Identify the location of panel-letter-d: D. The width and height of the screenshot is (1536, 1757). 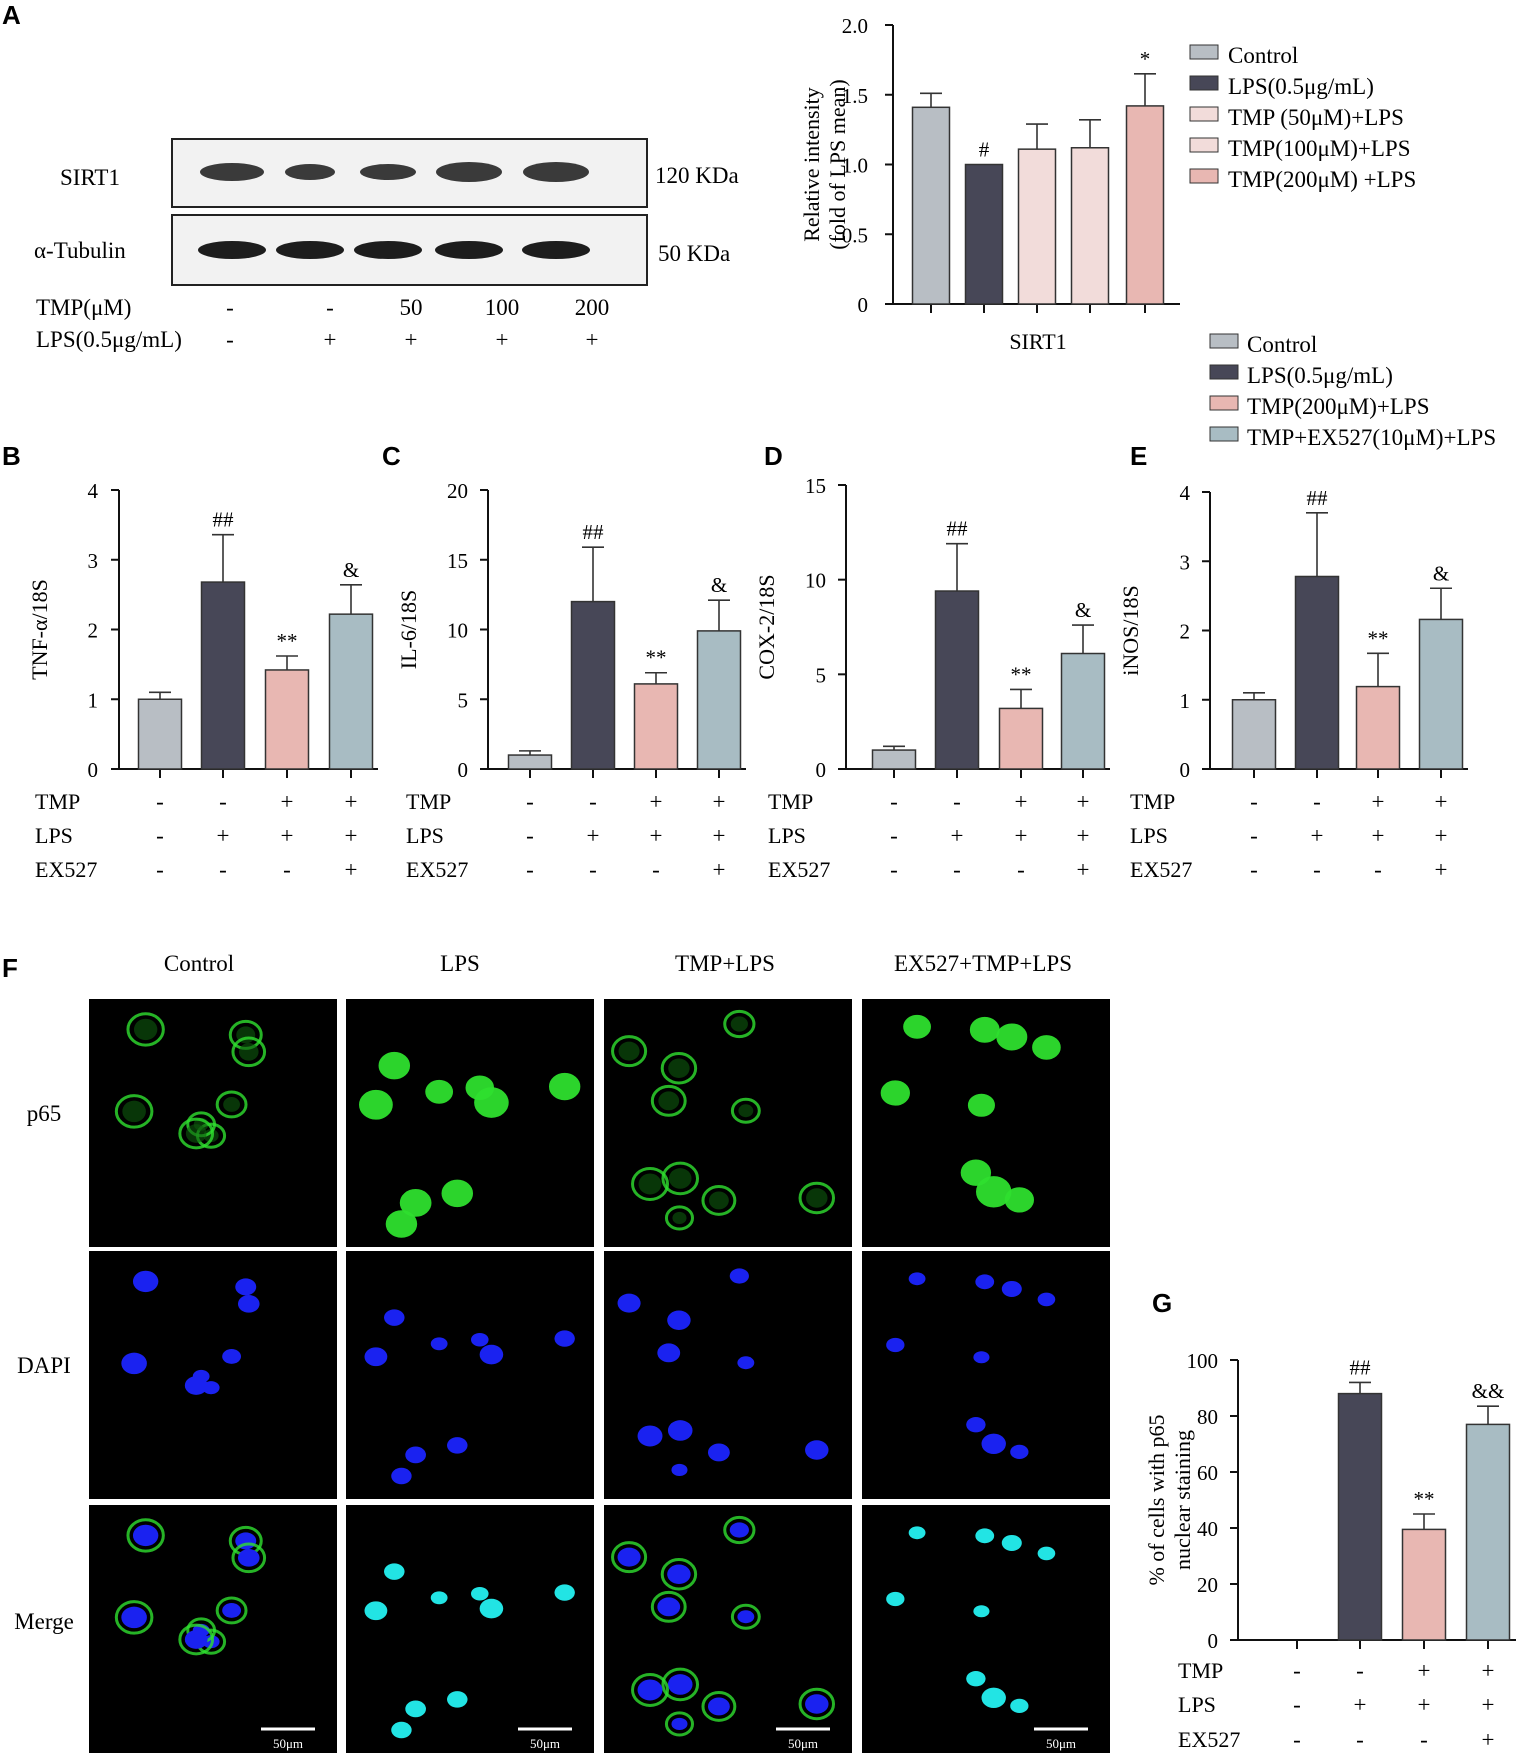
(773, 456).